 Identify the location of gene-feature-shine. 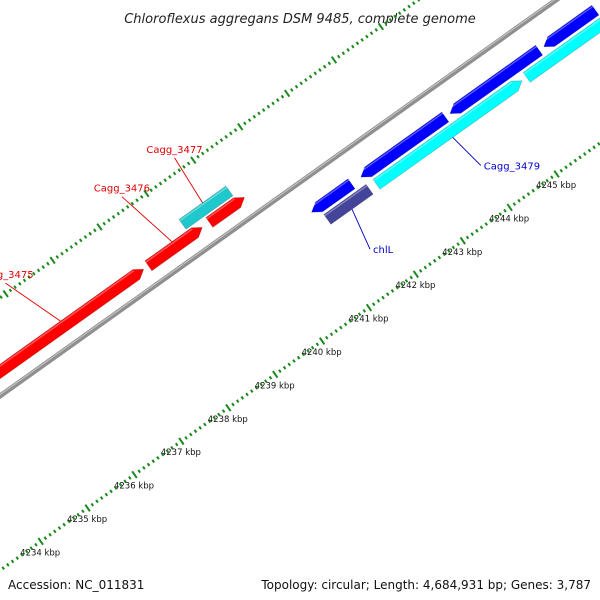
(221, 209).